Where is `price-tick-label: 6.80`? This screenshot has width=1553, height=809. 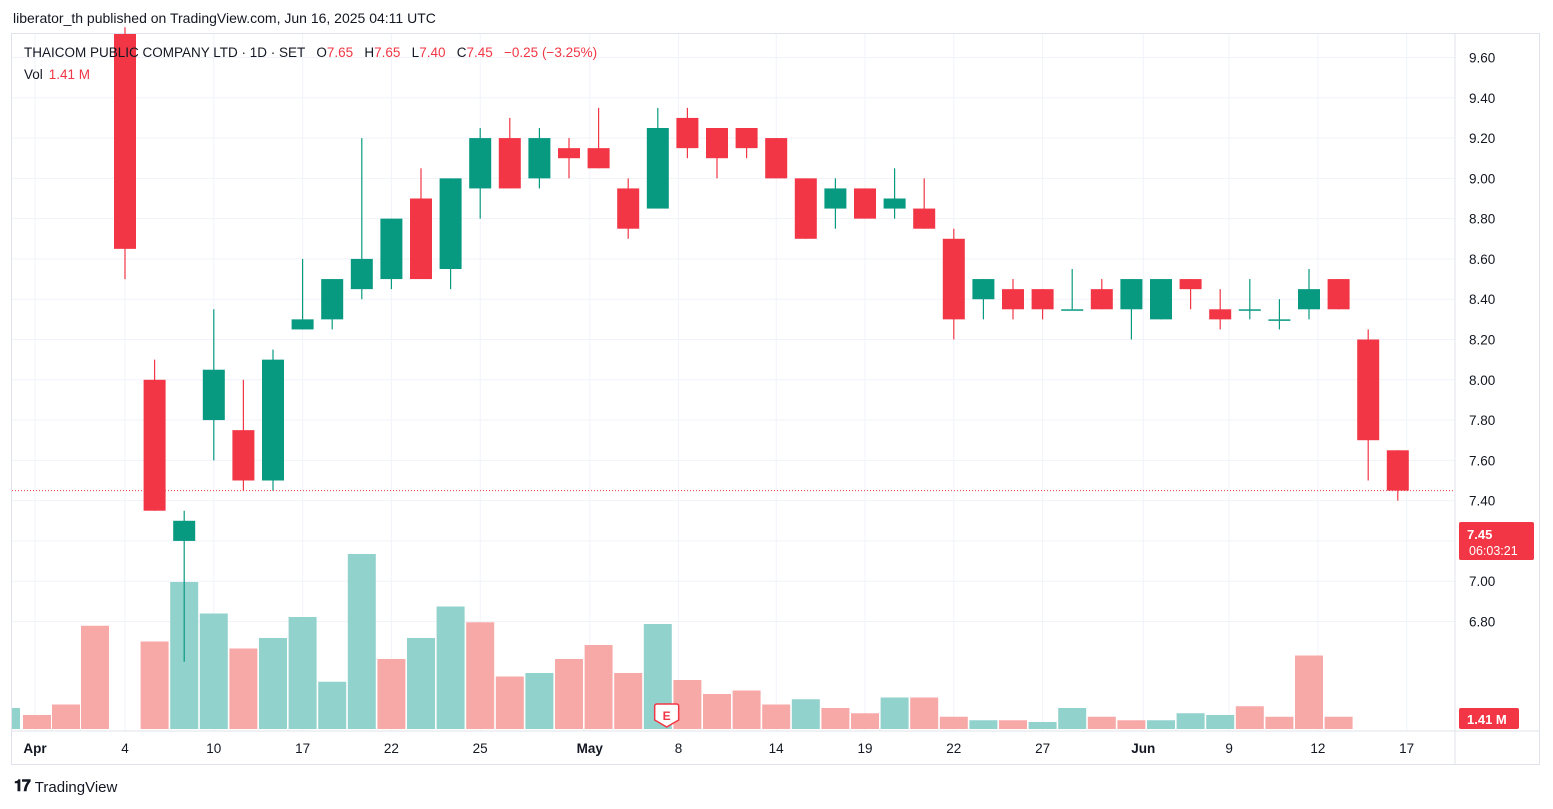
price-tick-label: 6.80 is located at coordinates (1482, 622).